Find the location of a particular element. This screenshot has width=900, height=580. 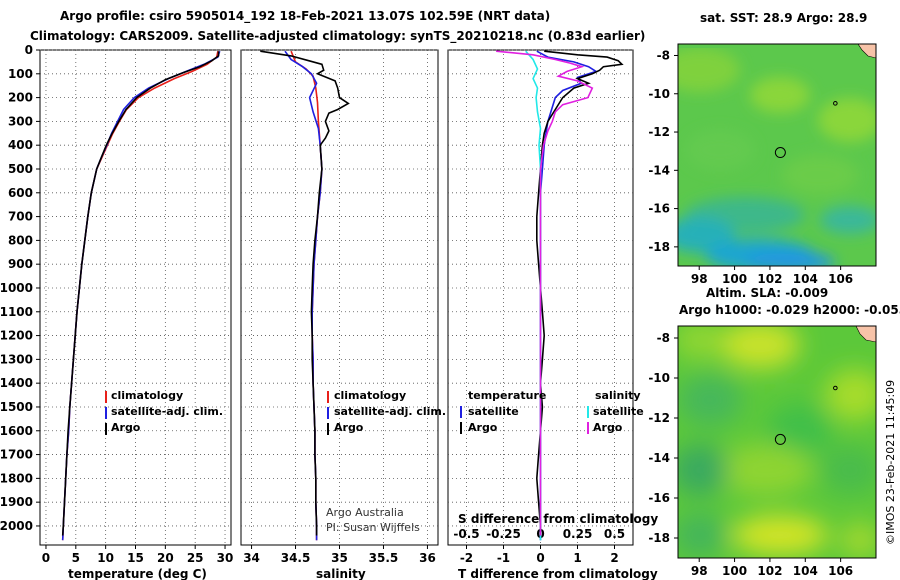

x-tick-label: 10 is located at coordinates (105, 558).